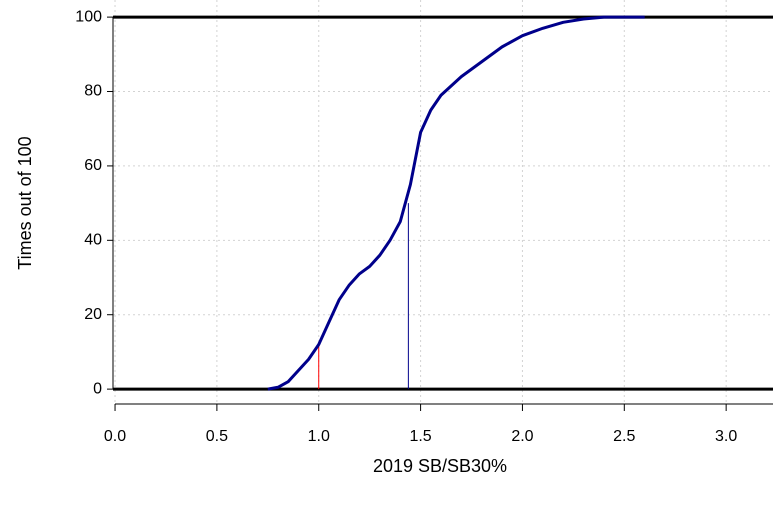 This screenshot has height=508, width=773. What do you see at coordinates (88, 16) in the screenshot?
I see `y-tick-label: 100` at bounding box center [88, 16].